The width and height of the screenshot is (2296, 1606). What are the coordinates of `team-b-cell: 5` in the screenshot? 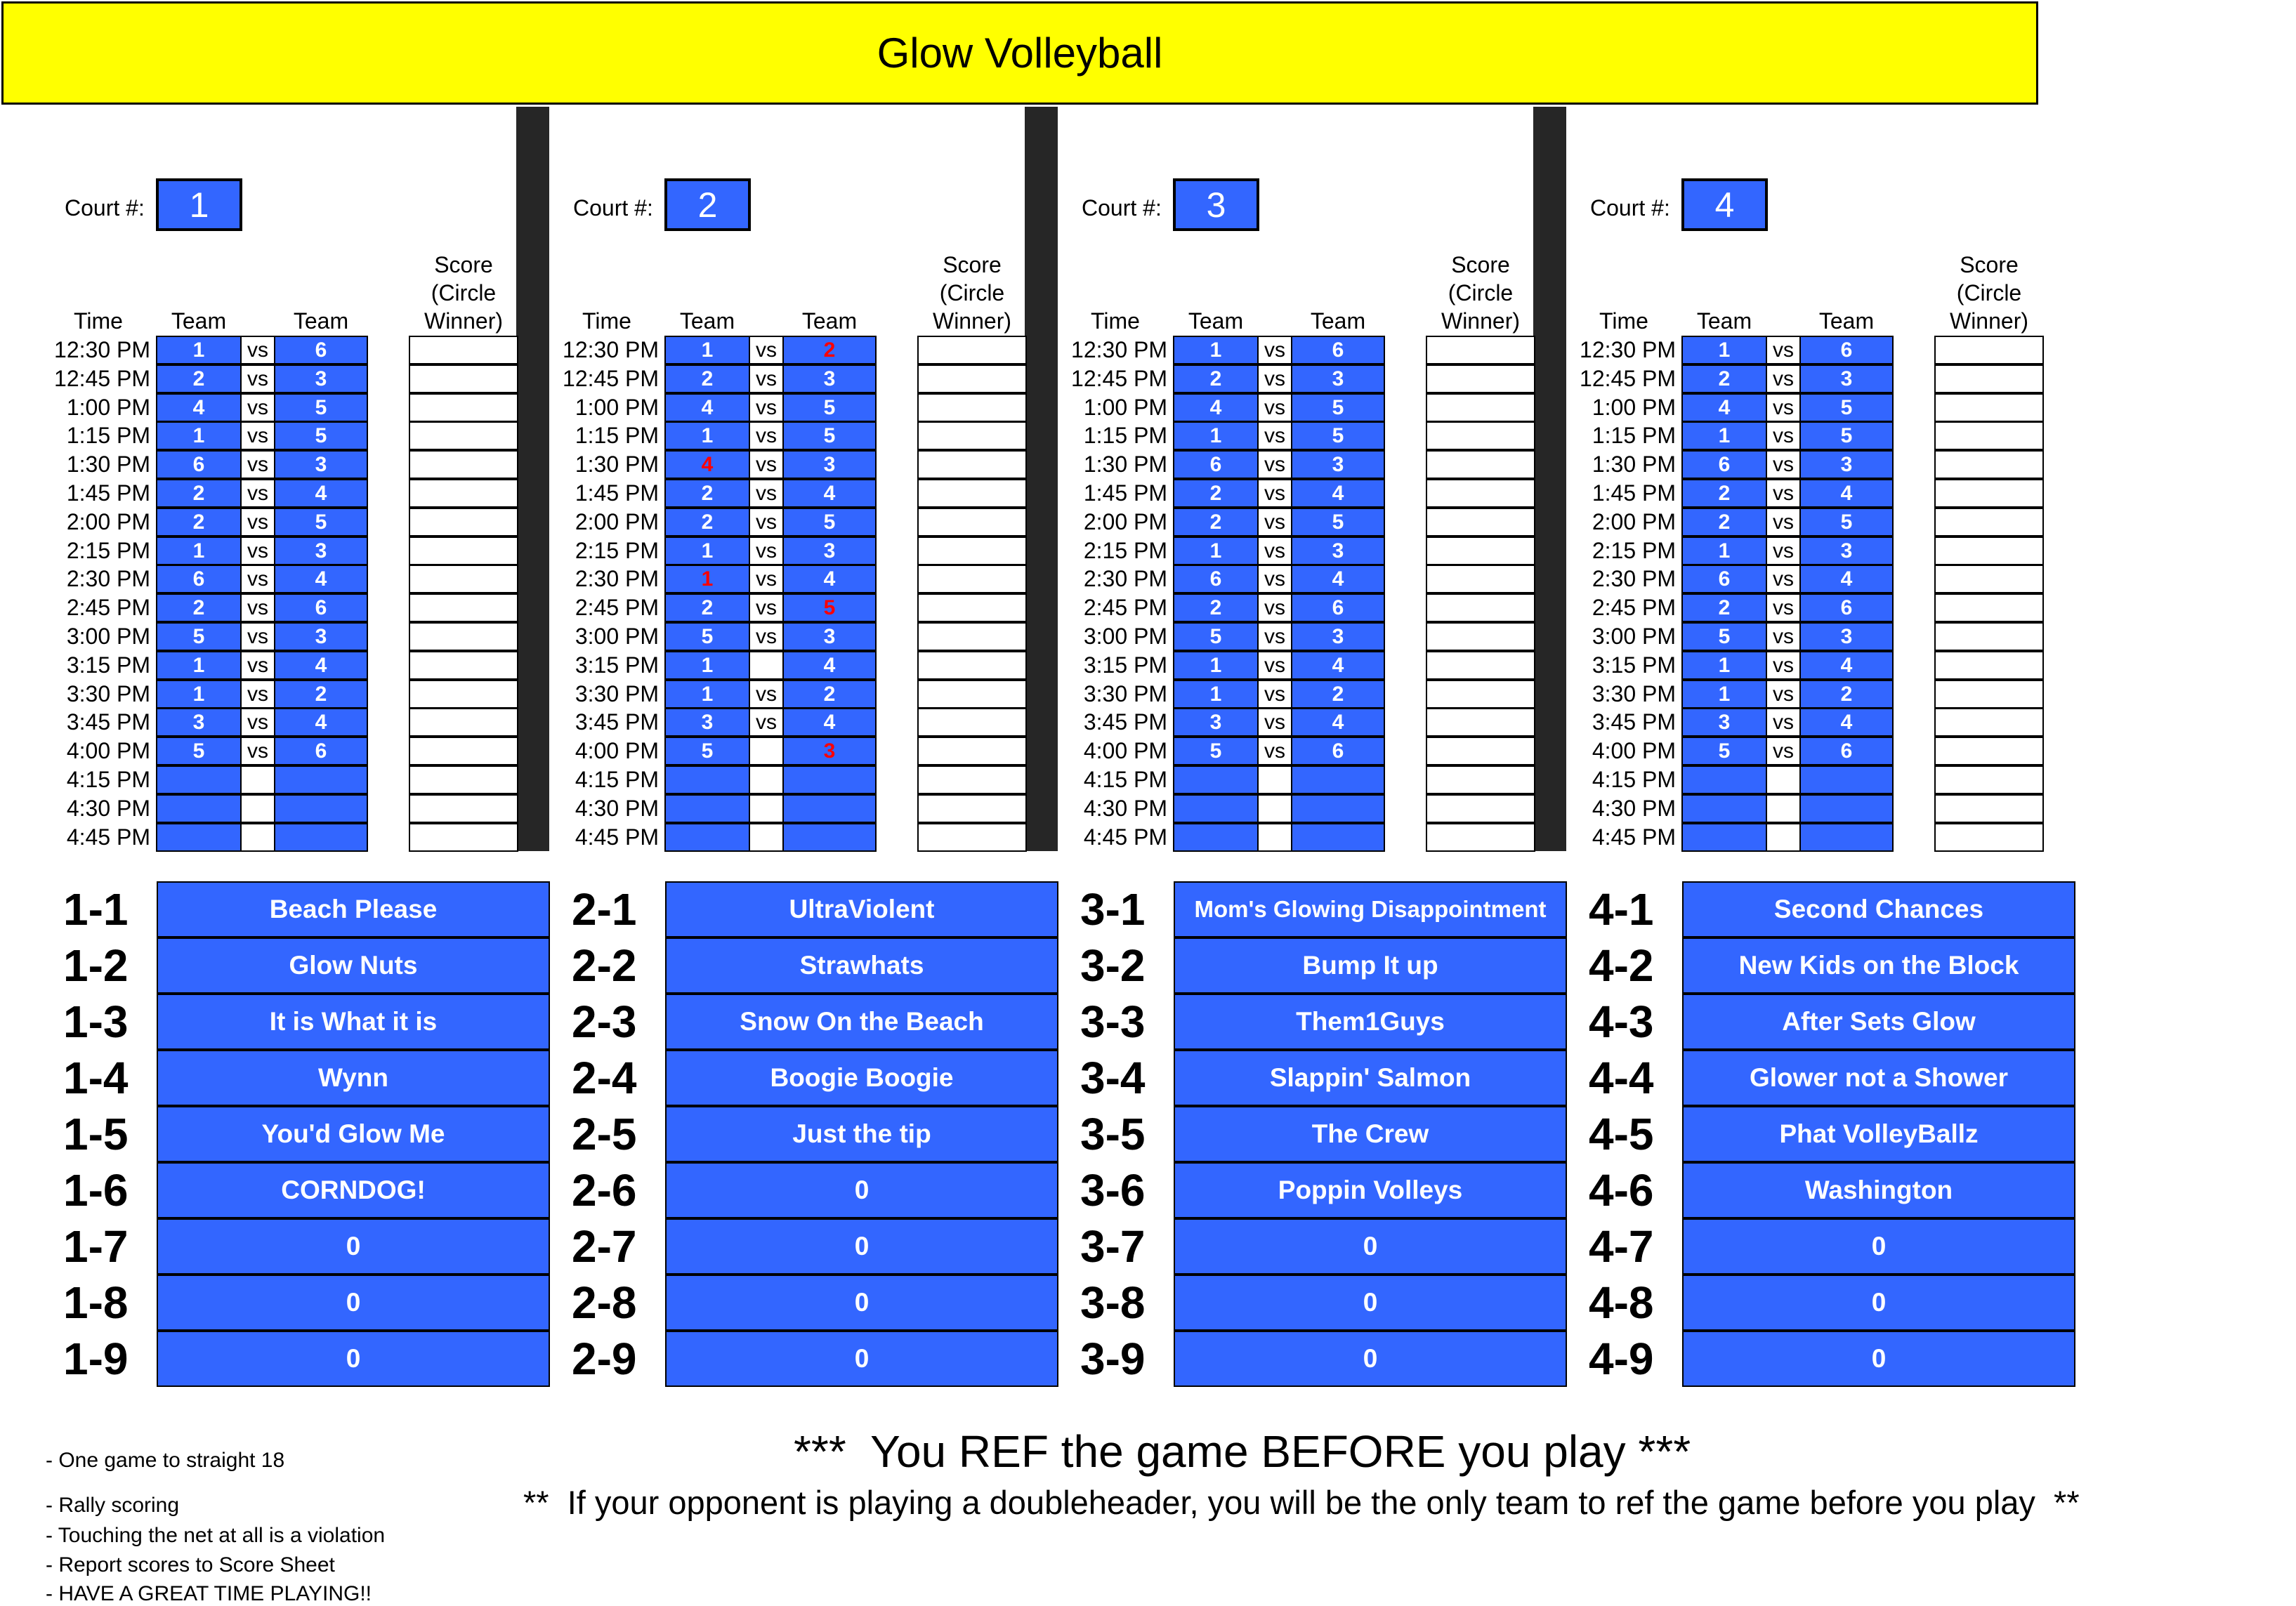 It's located at (1846, 435).